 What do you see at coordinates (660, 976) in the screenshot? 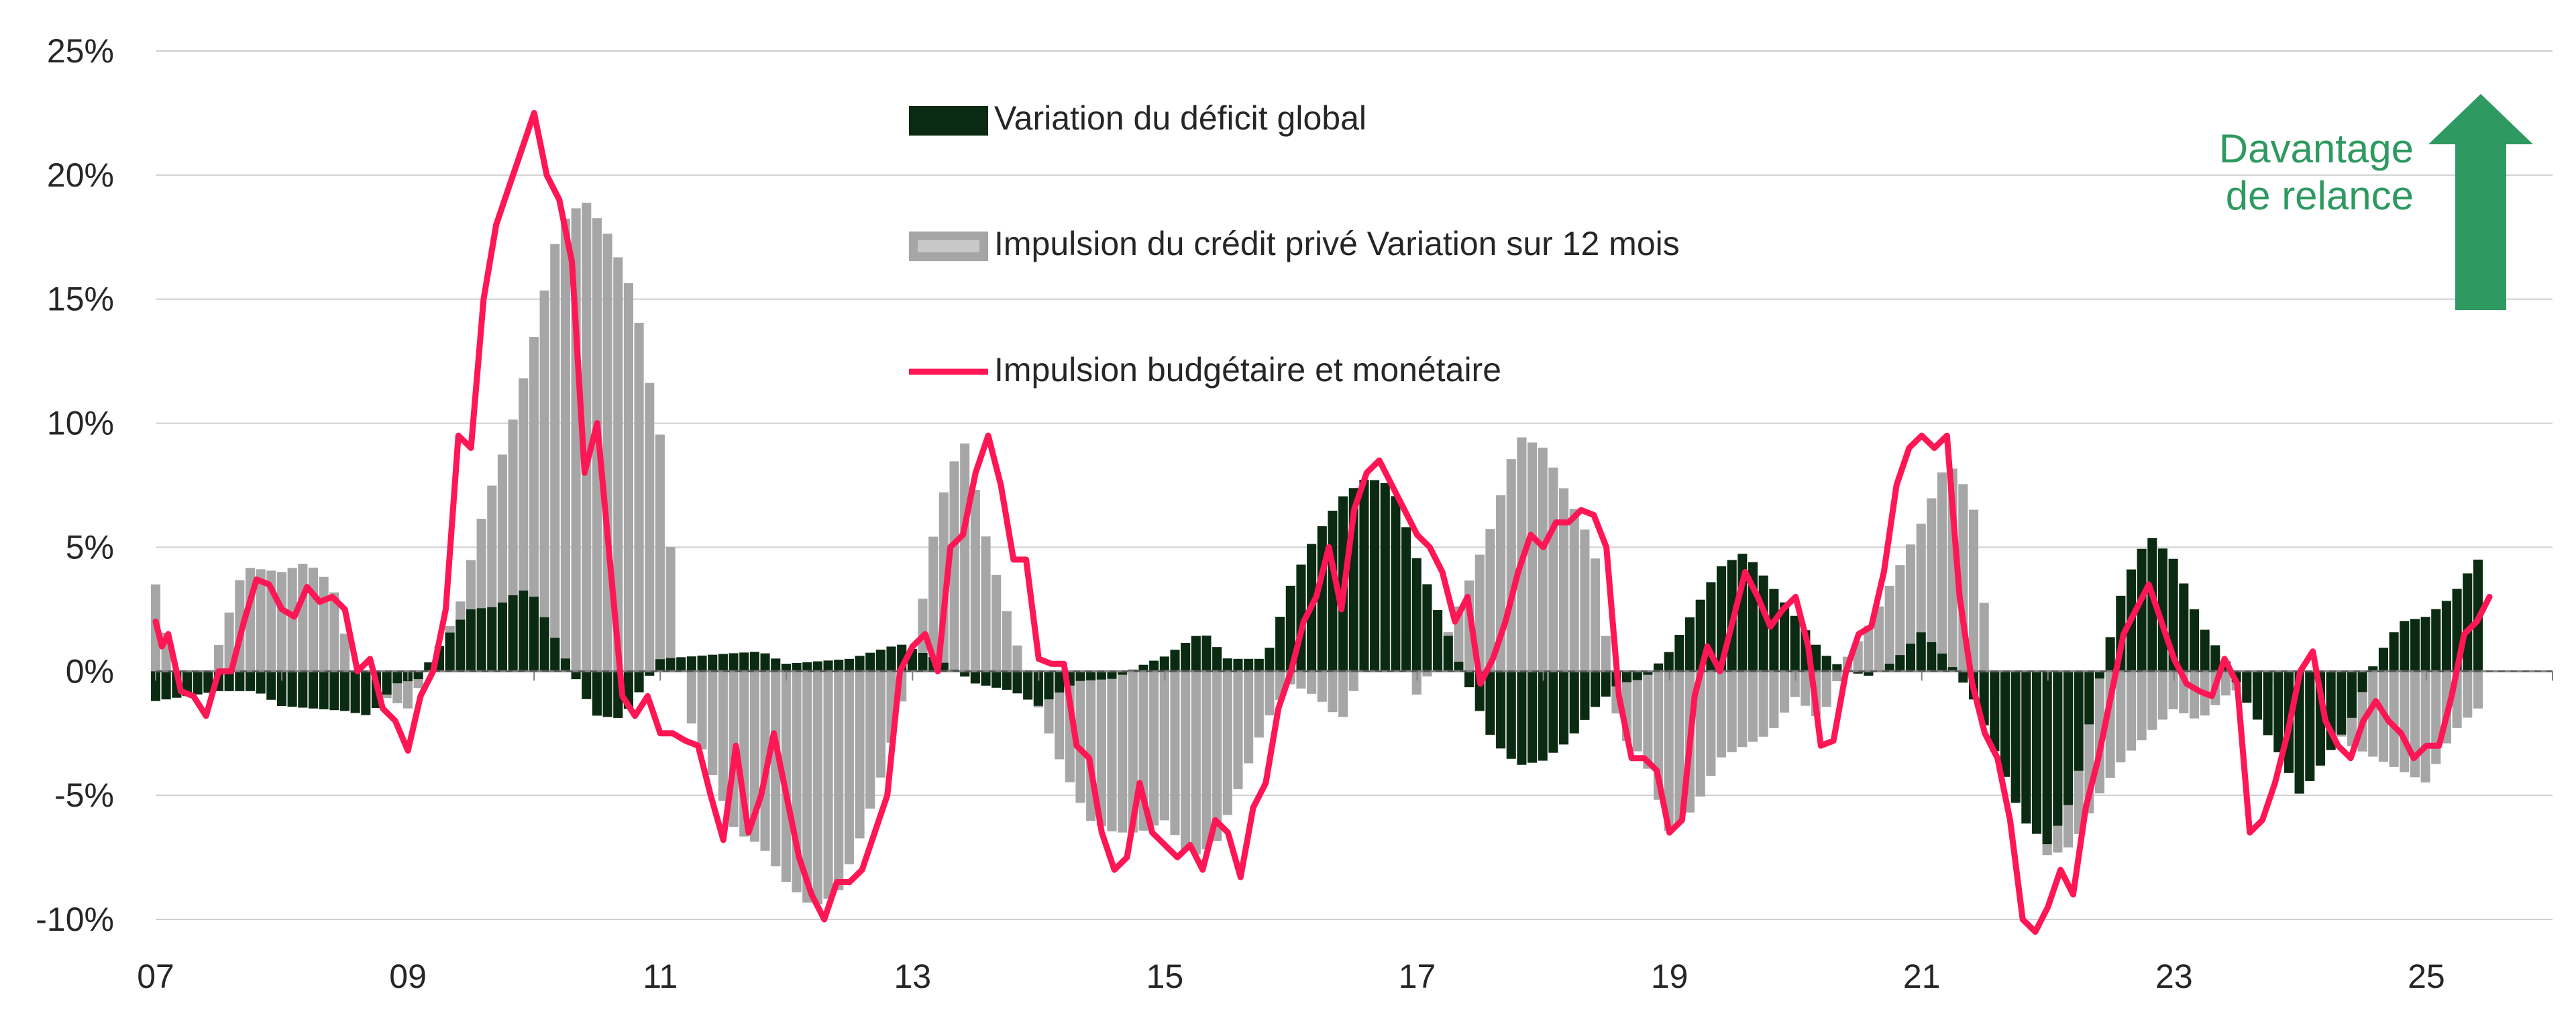
I see `x-tick-label: 11` at bounding box center [660, 976].